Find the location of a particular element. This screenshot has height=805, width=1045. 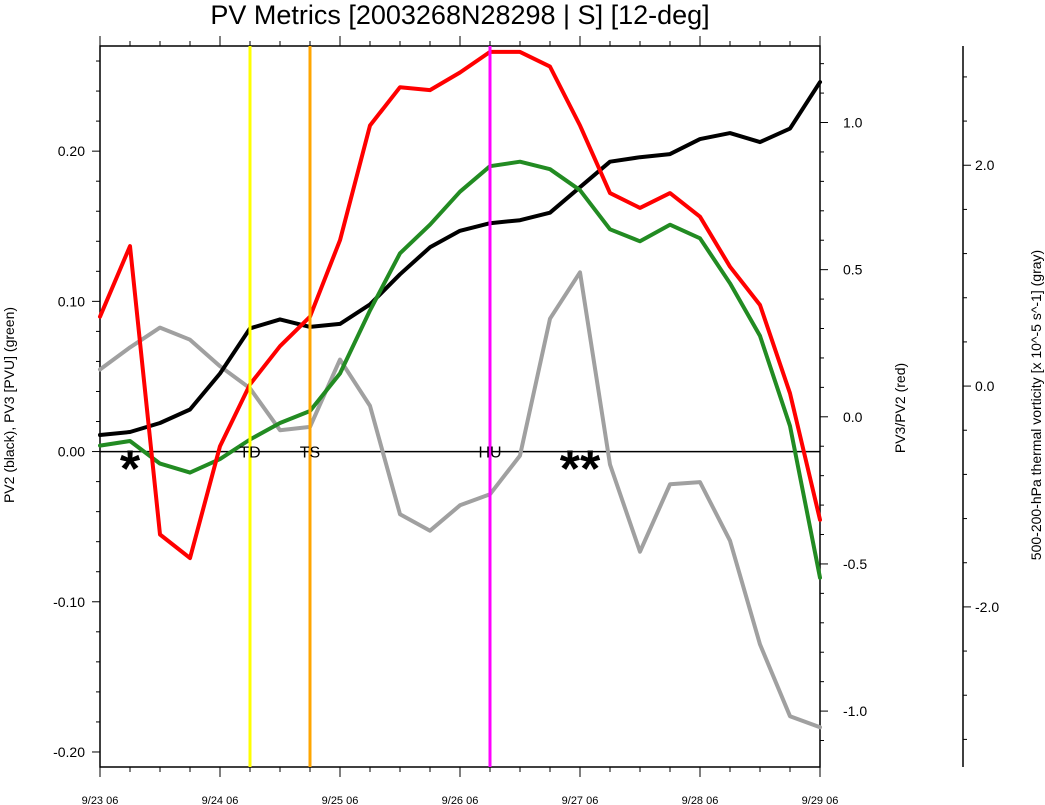

star-annotation-1: * is located at coordinates (130, 470).